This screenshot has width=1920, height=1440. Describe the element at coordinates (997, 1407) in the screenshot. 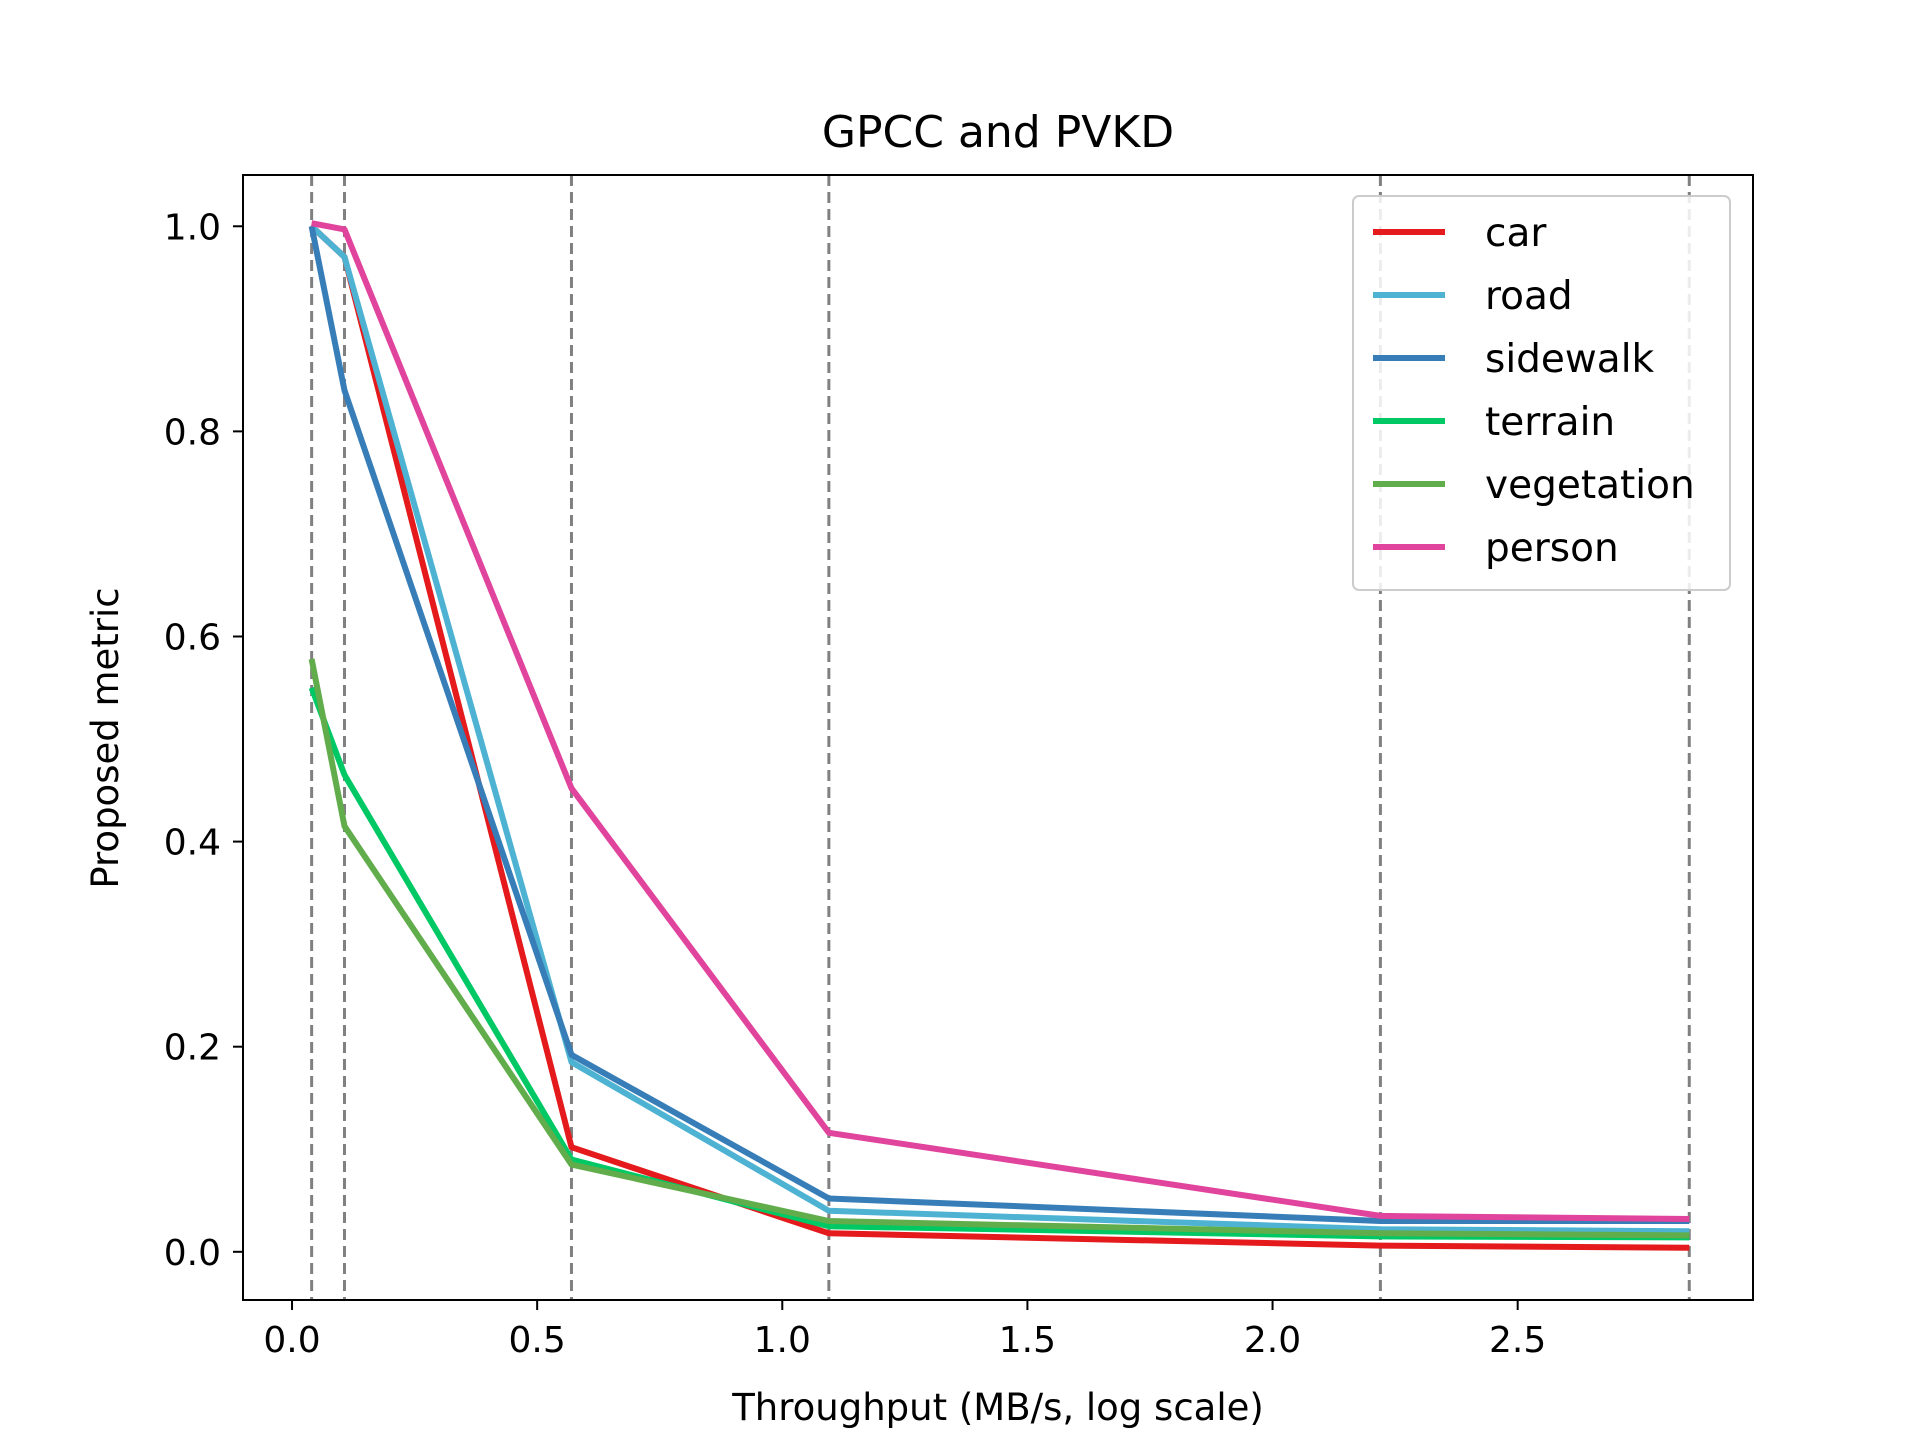

I see `x-axis-label: Throughput (MB/s, log scale)` at that location.